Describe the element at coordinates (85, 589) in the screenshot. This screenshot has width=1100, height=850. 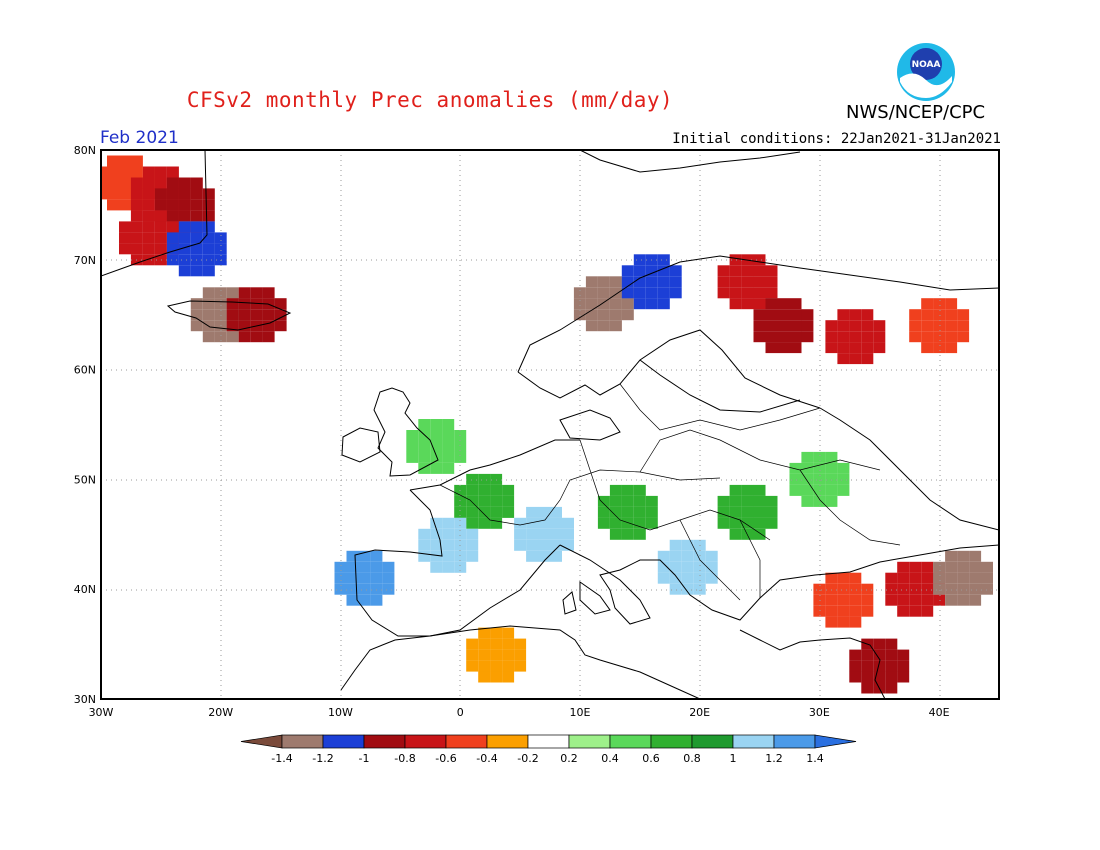
I see `lat-tick-label: 40N` at that location.